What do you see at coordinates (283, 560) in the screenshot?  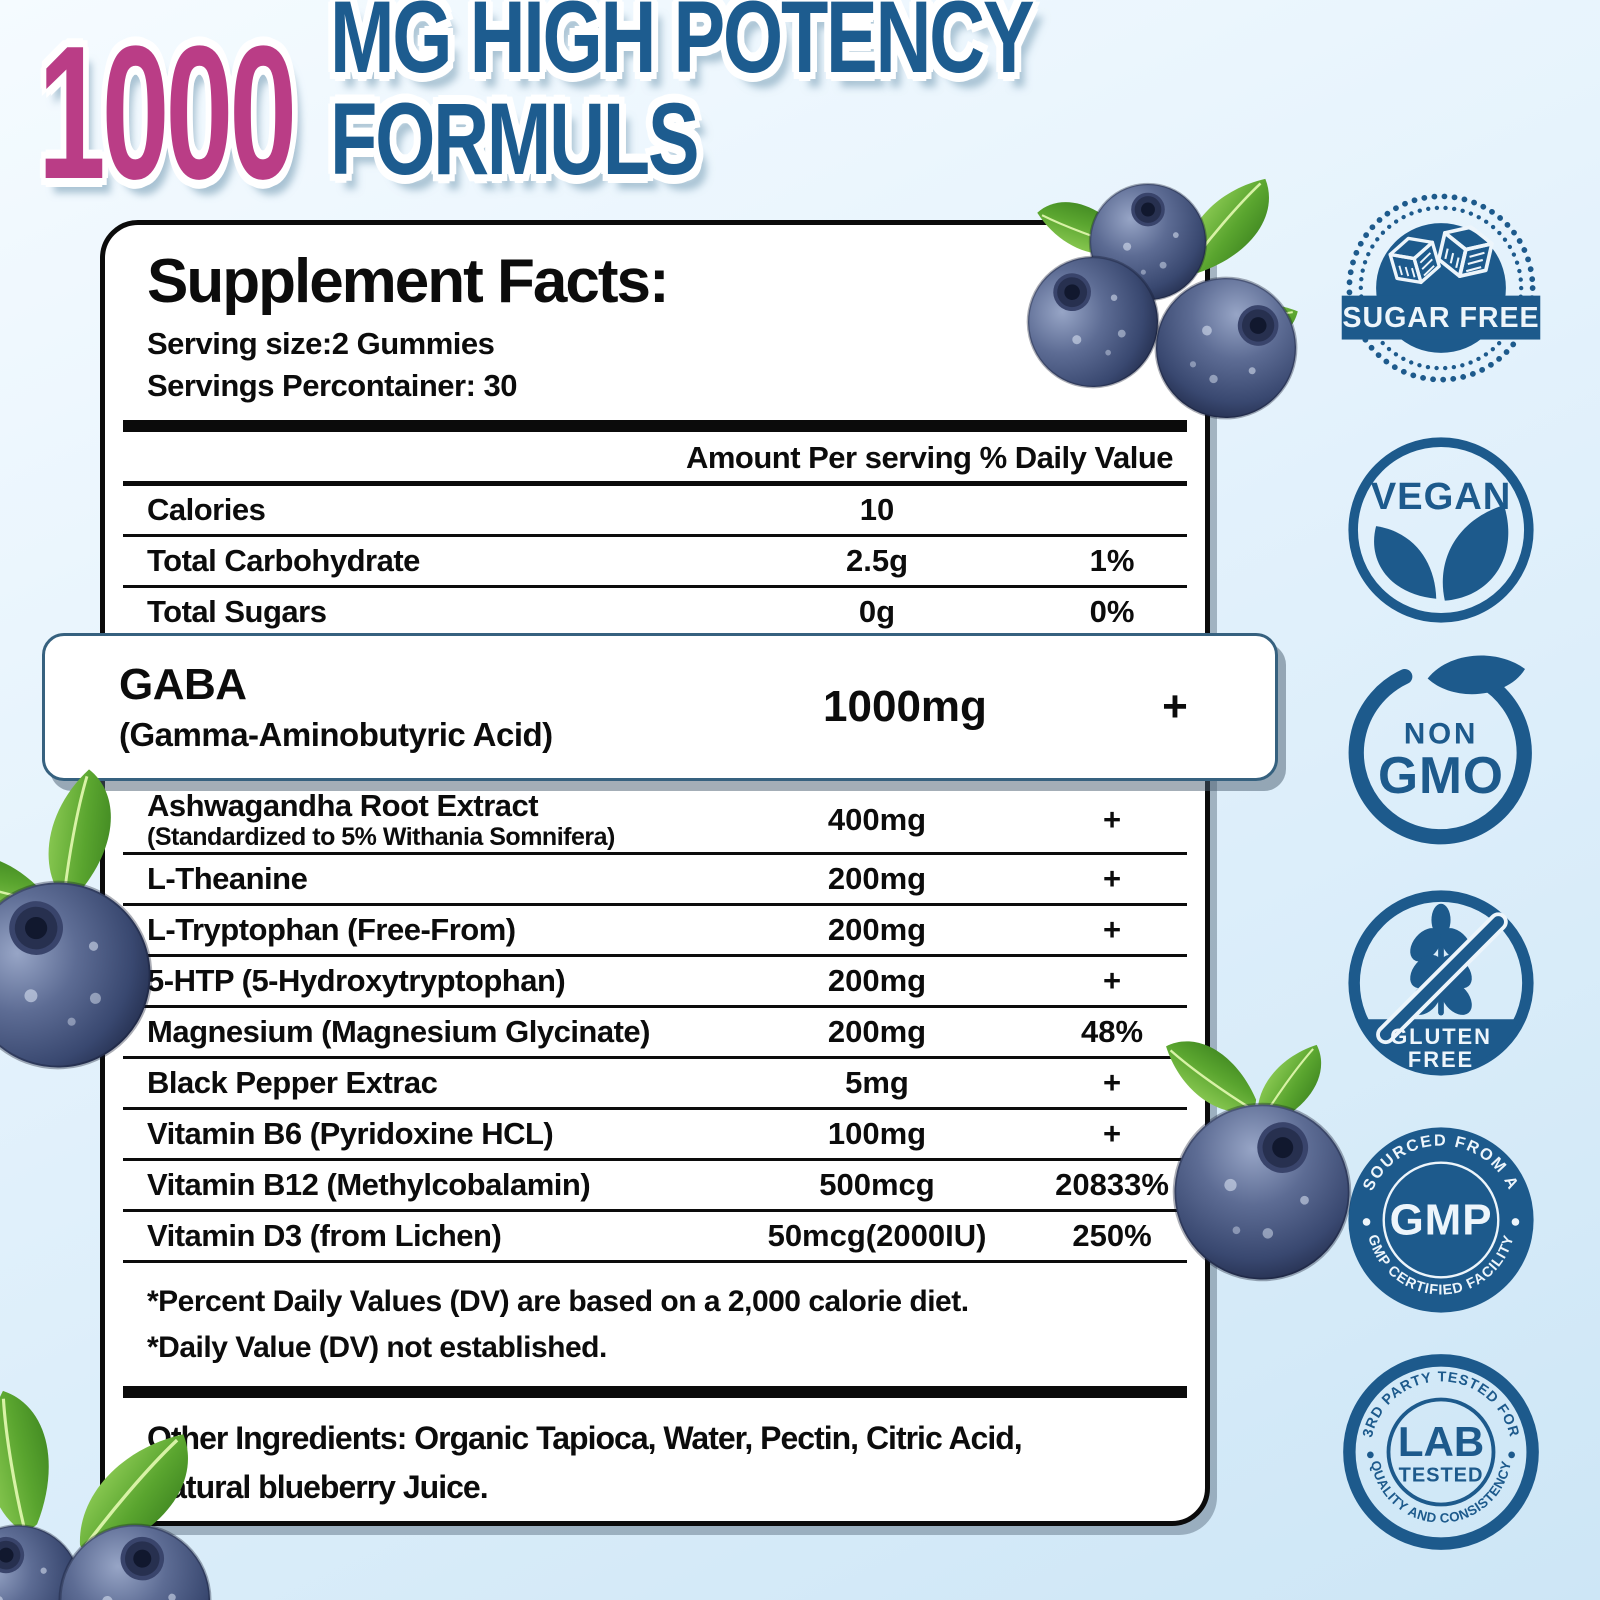 I see `ingredient-name: Total Carbohydrate` at bounding box center [283, 560].